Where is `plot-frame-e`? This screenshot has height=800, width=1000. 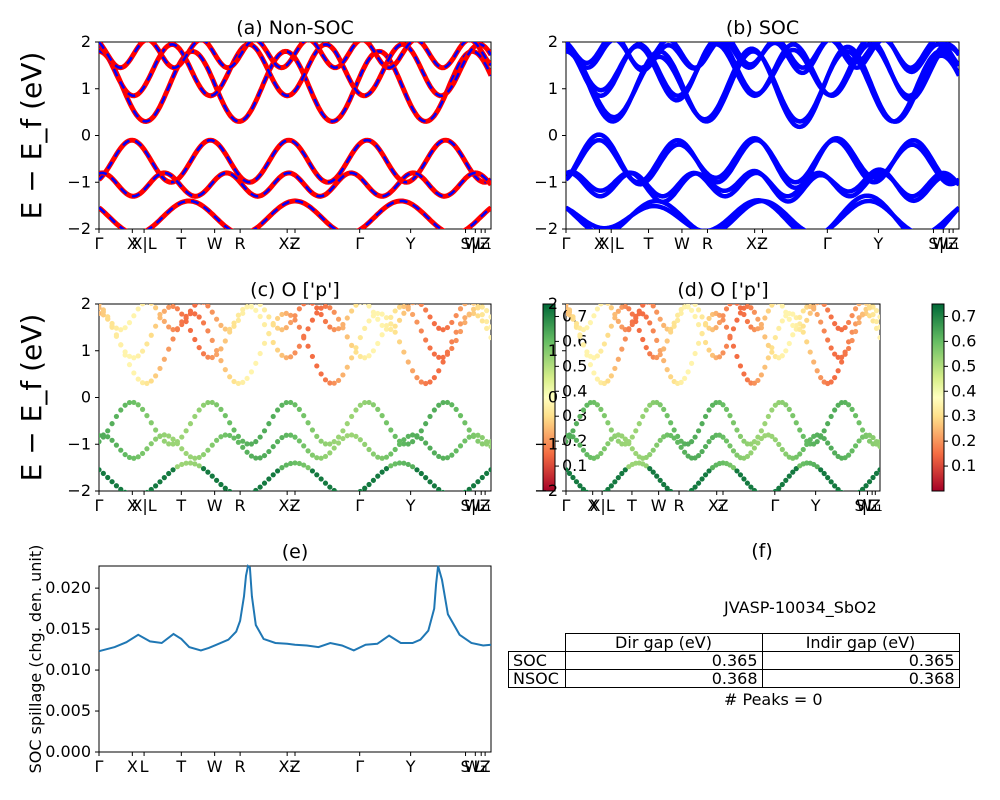
plot-frame-e is located at coordinates (295, 659).